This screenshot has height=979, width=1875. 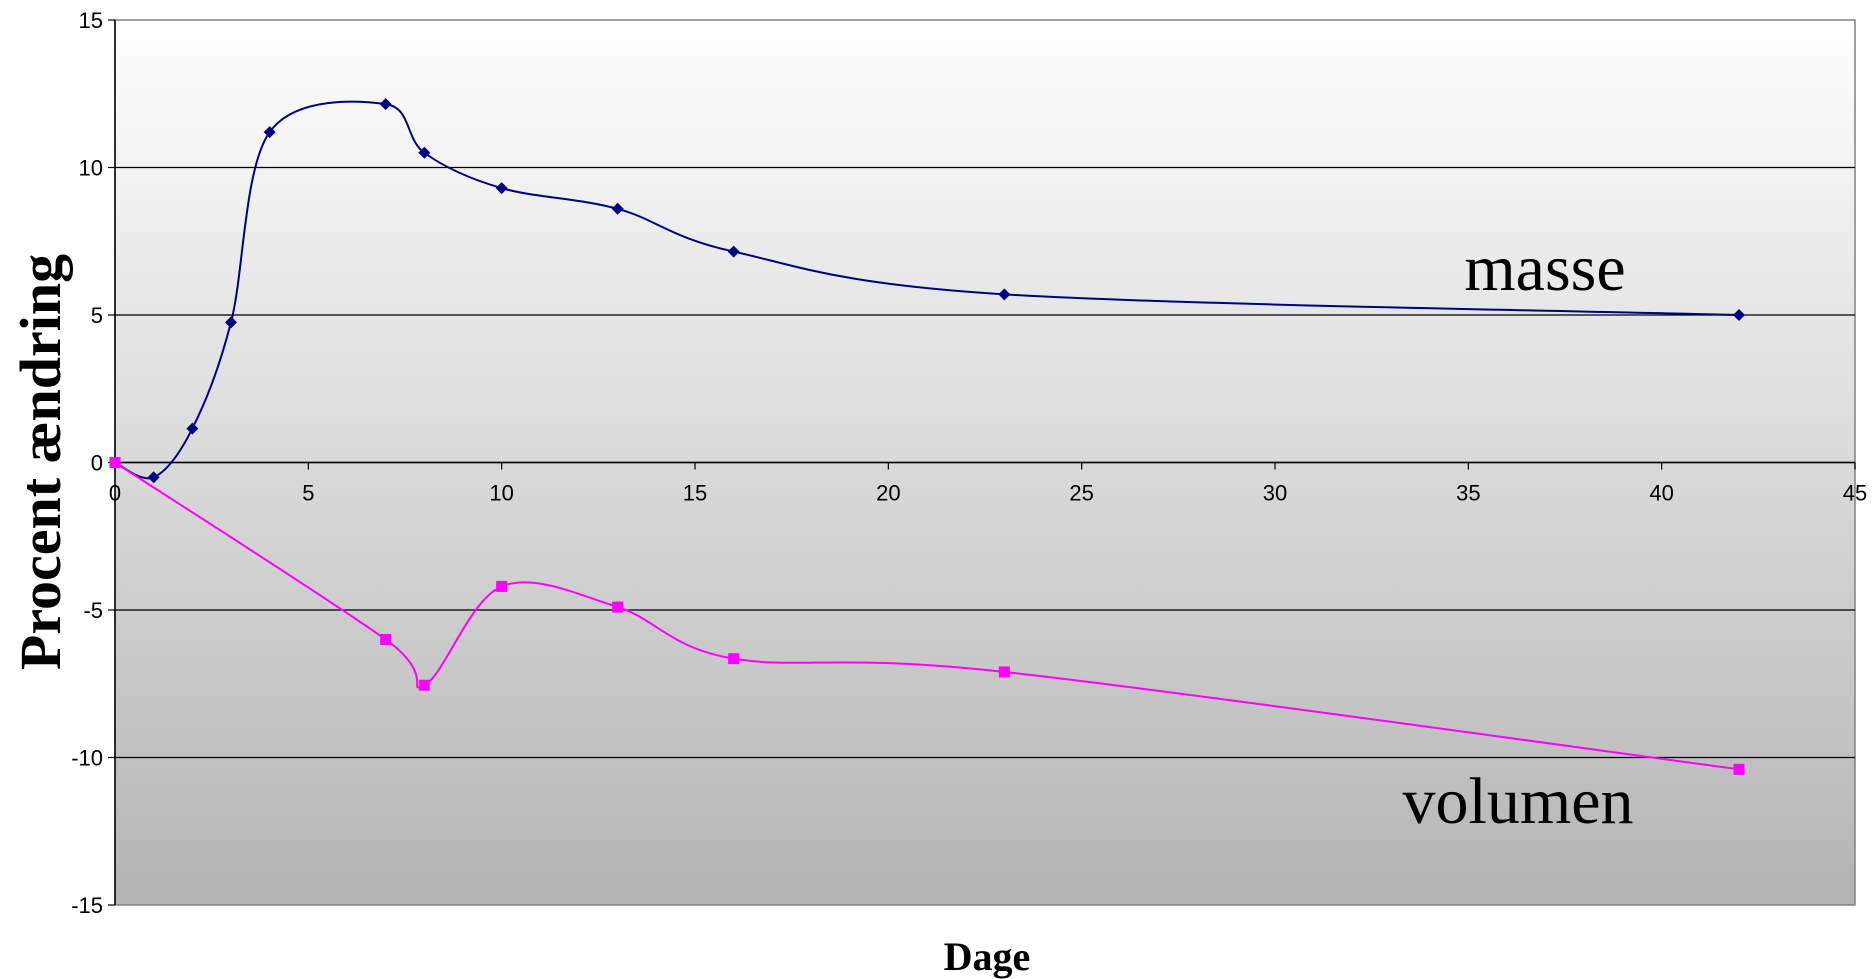 What do you see at coordinates (888, 493) in the screenshot?
I see `x-tick-label: 20` at bounding box center [888, 493].